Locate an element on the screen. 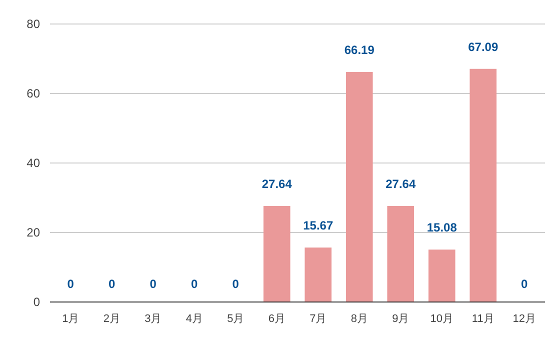 The image size is (553, 341). y-tick-label: 20 is located at coordinates (33, 233).